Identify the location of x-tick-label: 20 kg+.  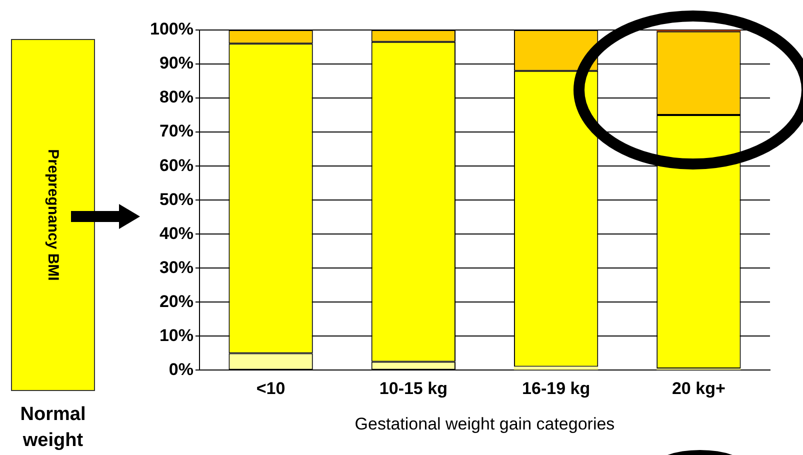
(699, 388).